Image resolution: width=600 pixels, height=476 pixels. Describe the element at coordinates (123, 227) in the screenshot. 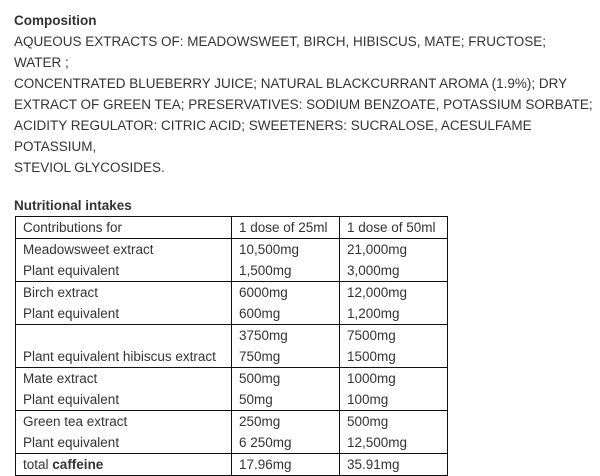

I see `header-cell: Contributions for` at that location.